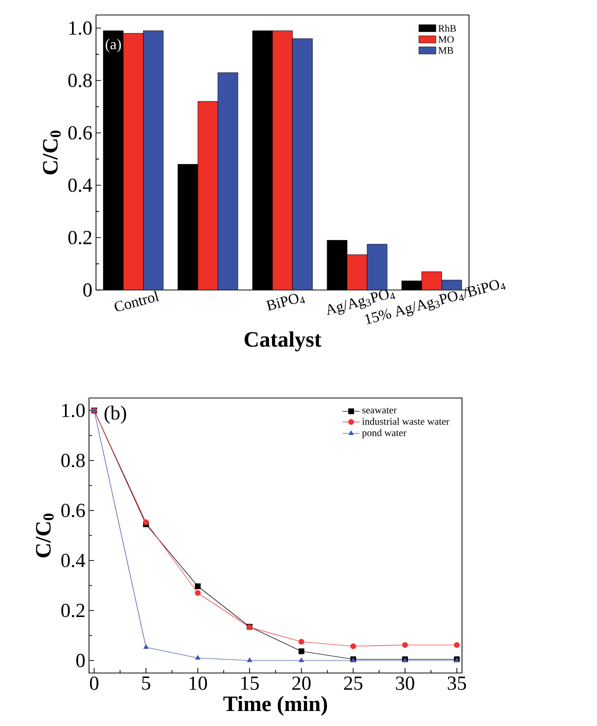  I want to click on x-tick-label: 25, so click(353, 683).